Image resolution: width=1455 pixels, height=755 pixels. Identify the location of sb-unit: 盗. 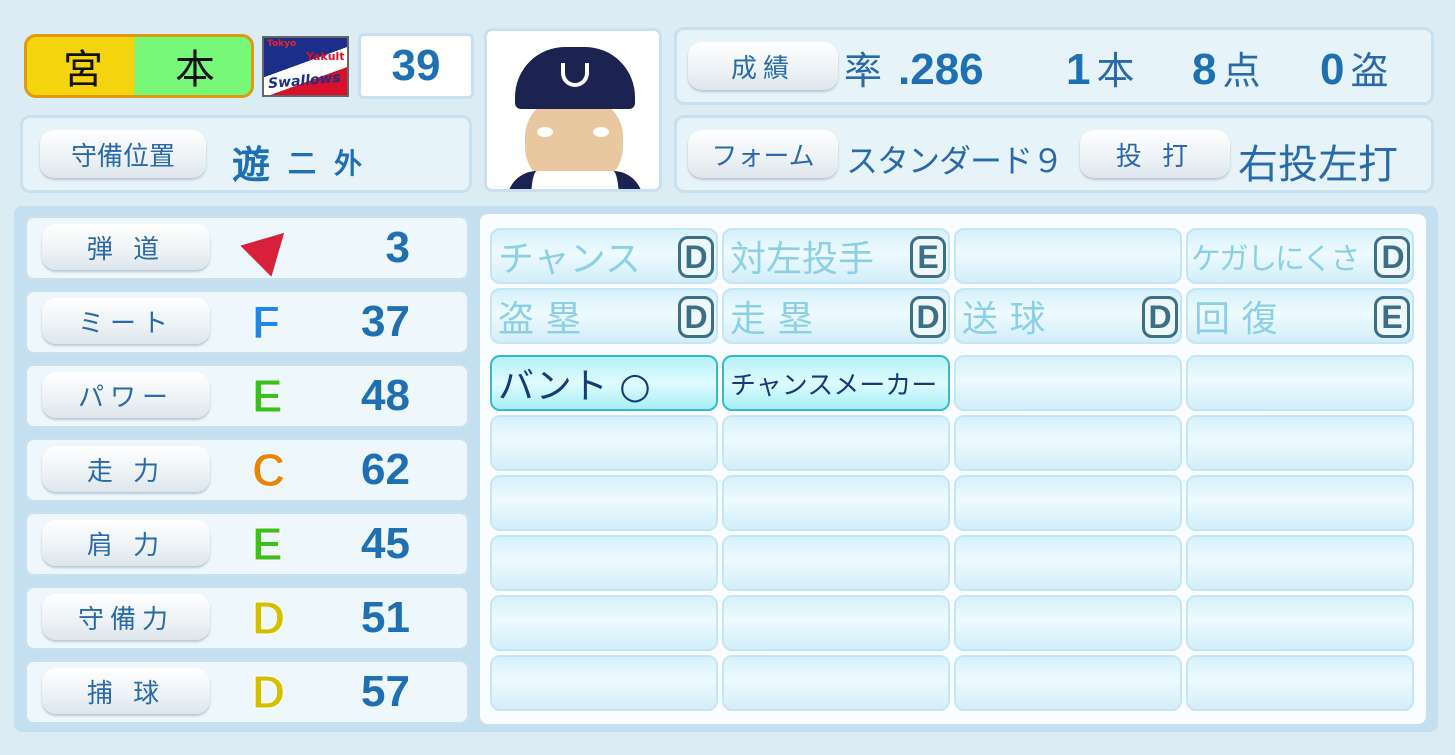
(1369, 71).